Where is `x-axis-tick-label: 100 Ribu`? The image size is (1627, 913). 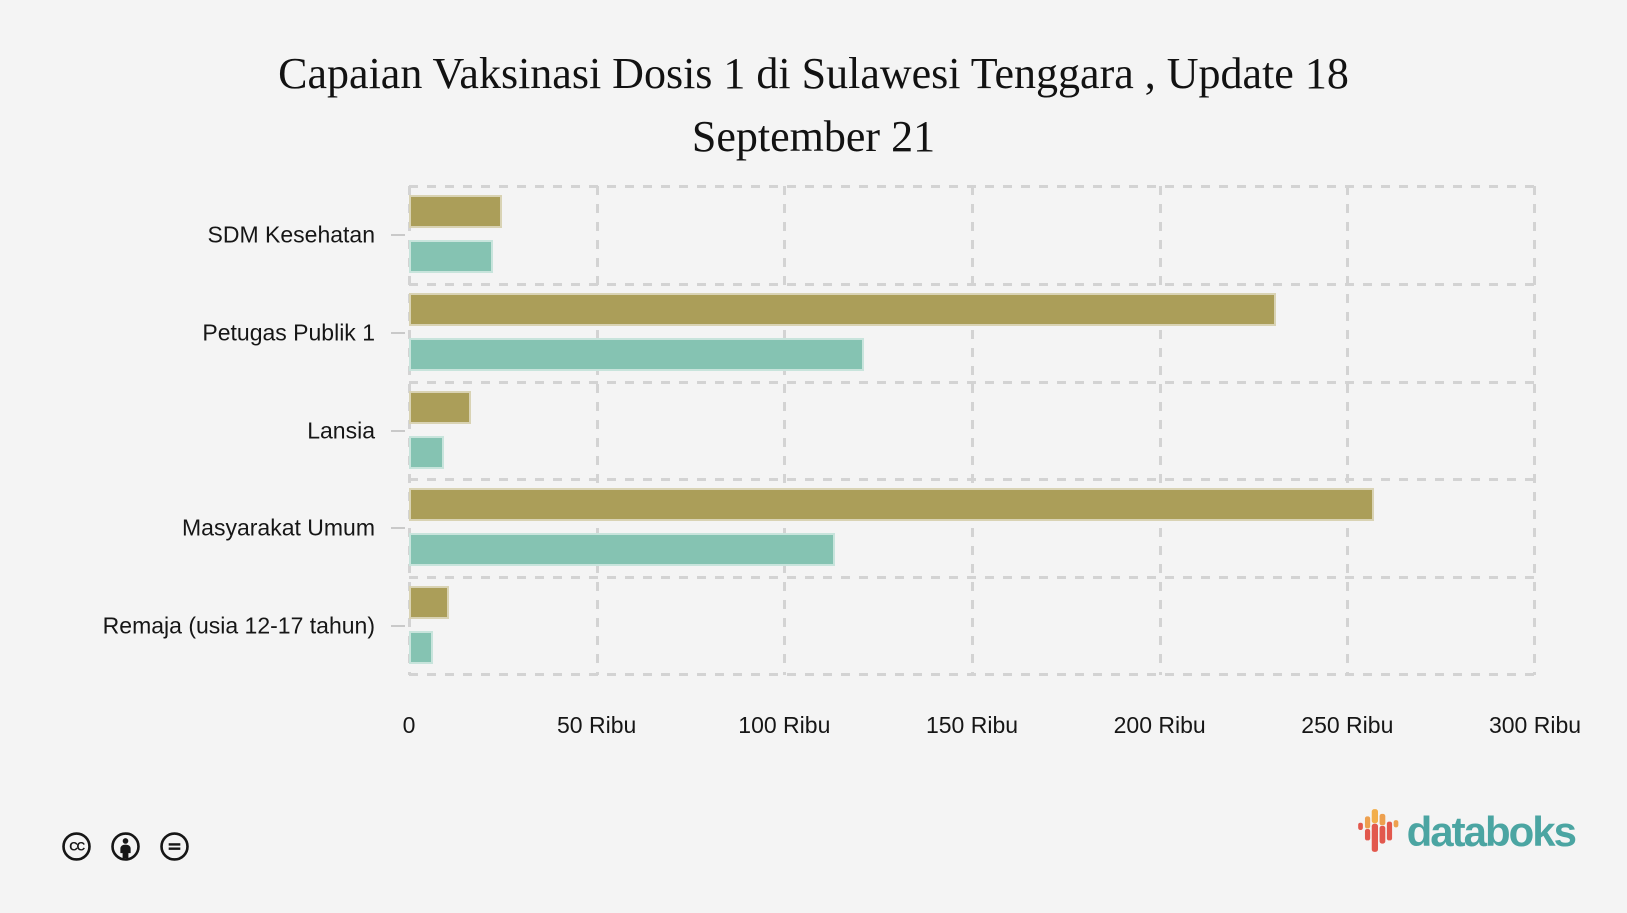 x-axis-tick-label: 100 Ribu is located at coordinates (784, 725).